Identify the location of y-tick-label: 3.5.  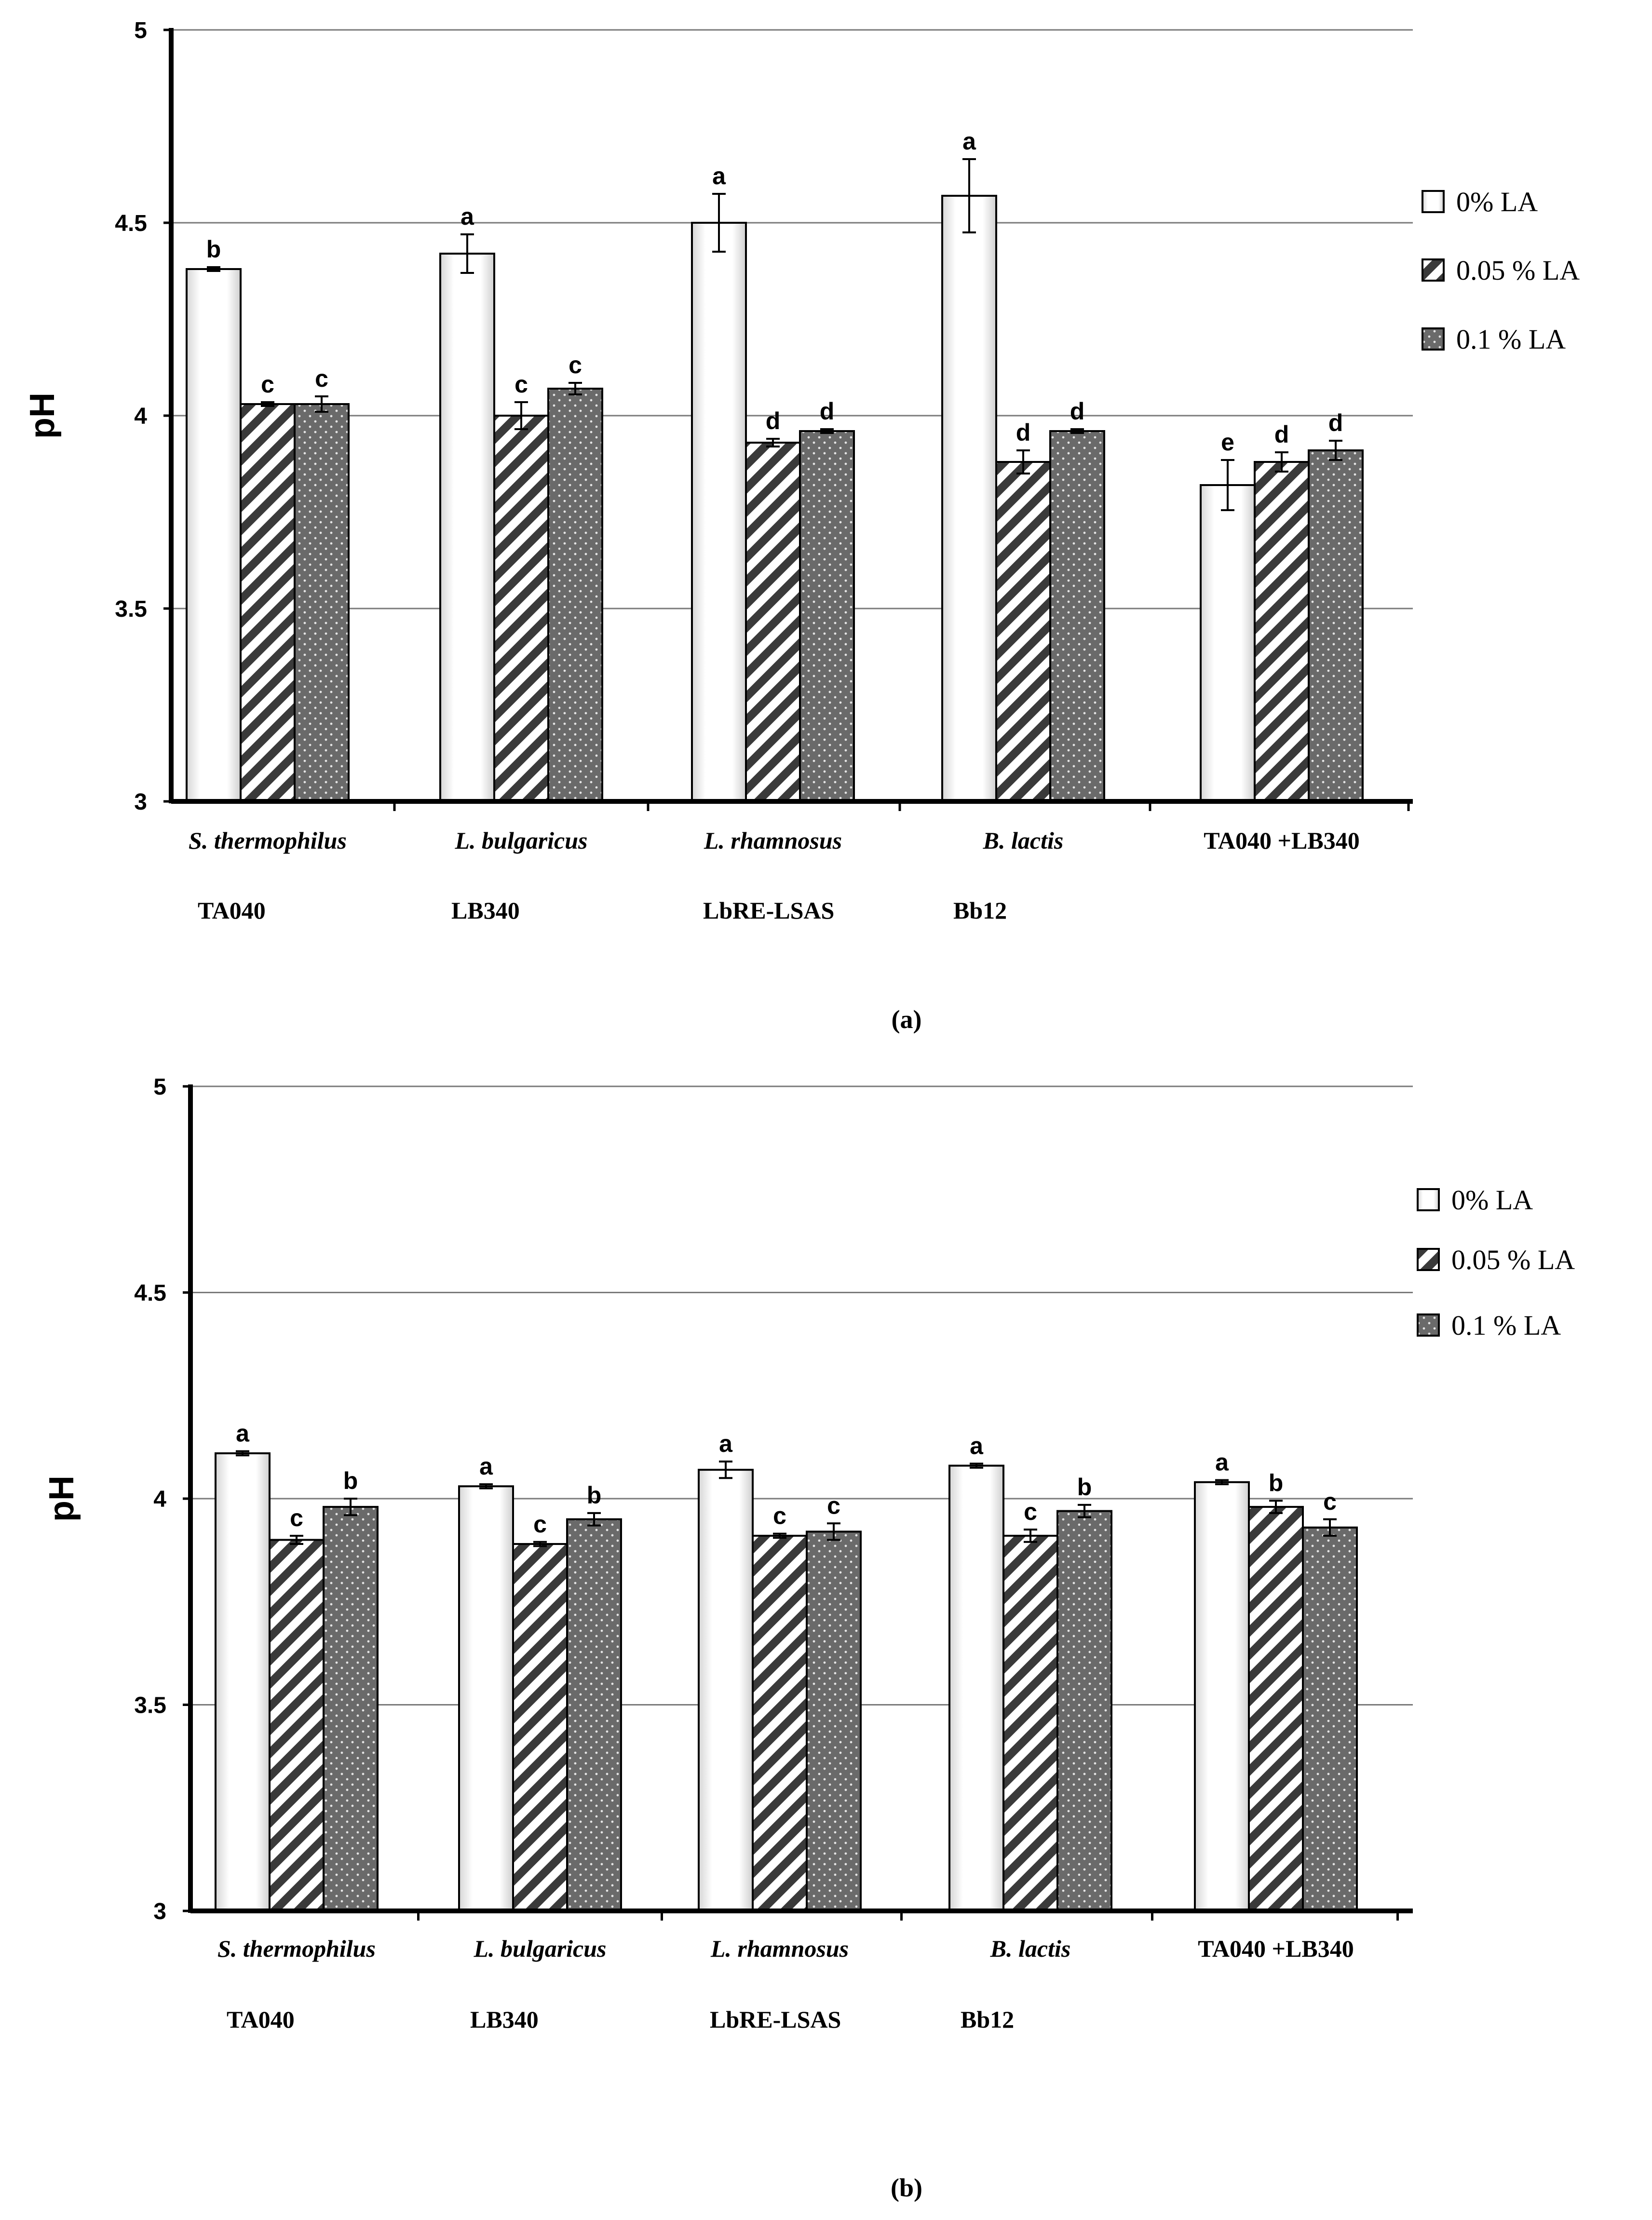
(131, 609).